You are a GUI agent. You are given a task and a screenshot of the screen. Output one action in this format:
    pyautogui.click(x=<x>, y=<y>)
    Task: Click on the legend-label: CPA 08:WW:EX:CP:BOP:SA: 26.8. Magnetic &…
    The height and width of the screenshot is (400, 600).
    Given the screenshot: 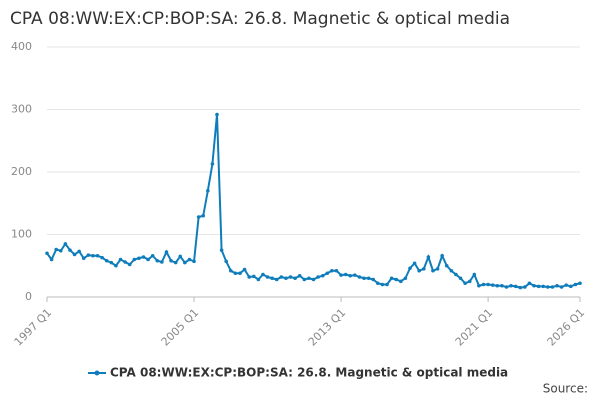 What is the action you would take?
    pyautogui.click(x=309, y=373)
    